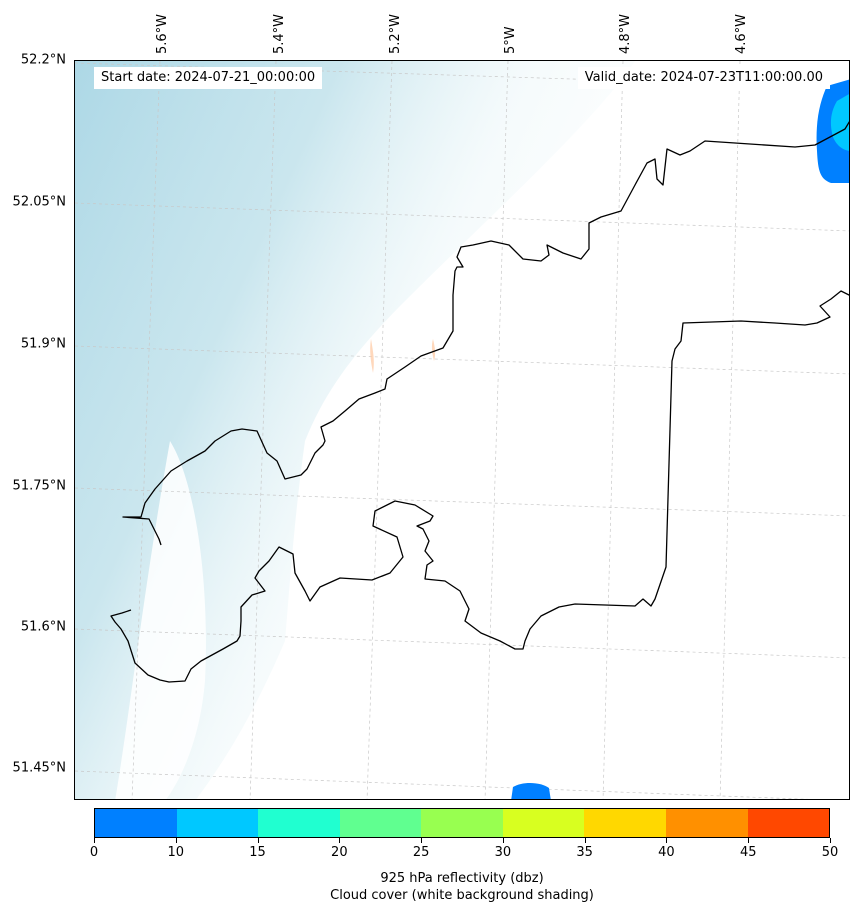  I want to click on lon-label-4-6w: 4.6°W, so click(741, 33).